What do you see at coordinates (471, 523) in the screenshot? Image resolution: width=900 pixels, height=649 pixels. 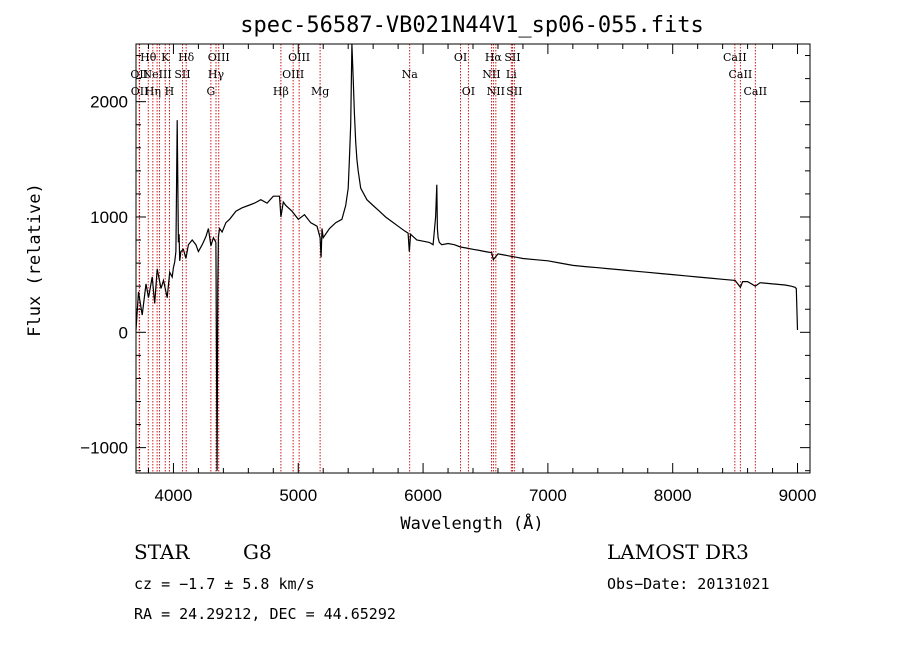 I see `x-axis-label: Wavelength (Å)` at bounding box center [471, 523].